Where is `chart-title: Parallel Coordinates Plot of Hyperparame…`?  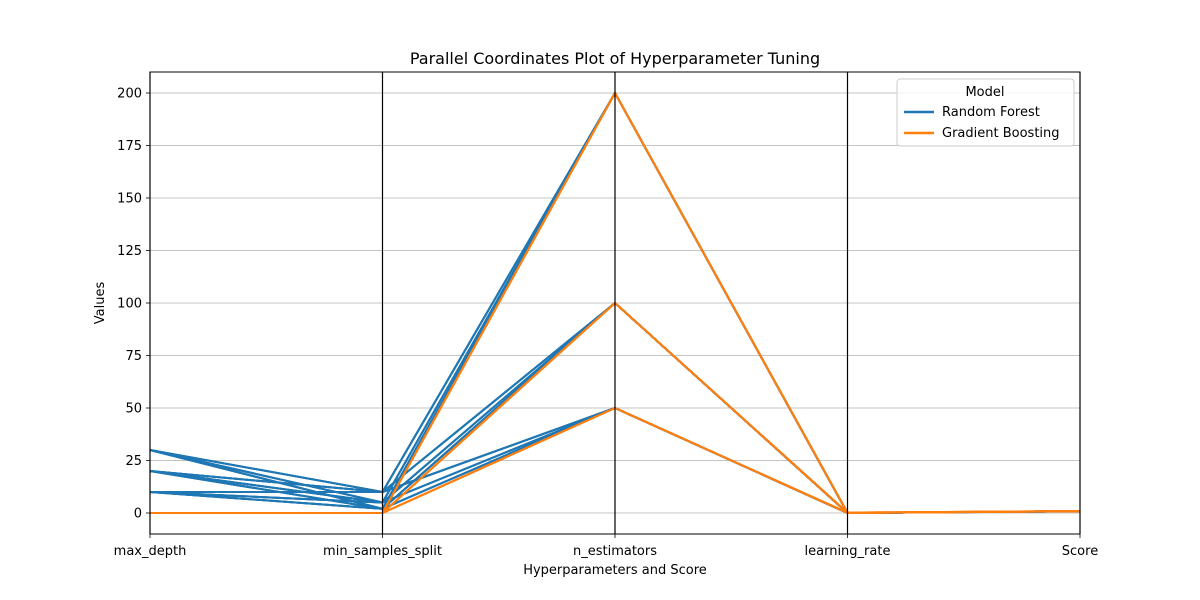 chart-title: Parallel Coordinates Plot of Hyperparame… is located at coordinates (615, 58).